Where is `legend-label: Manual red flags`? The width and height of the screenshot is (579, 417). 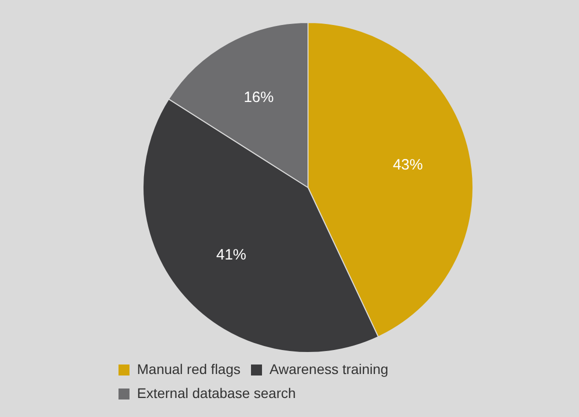 legend-label: Manual red flags is located at coordinates (189, 368).